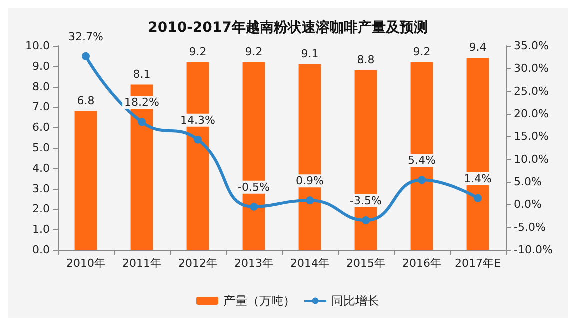 The height and width of the screenshot is (326, 576). What do you see at coordinates (86, 263) in the screenshot?
I see `x-tick-label: 2010年` at bounding box center [86, 263].